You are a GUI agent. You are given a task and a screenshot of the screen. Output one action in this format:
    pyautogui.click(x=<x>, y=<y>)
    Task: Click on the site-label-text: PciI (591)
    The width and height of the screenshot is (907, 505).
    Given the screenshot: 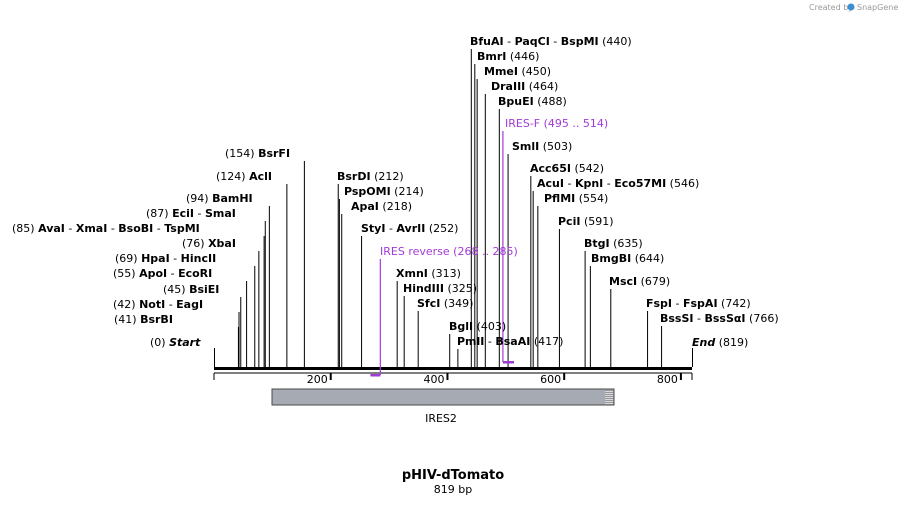 What is the action you would take?
    pyautogui.click(x=586, y=221)
    